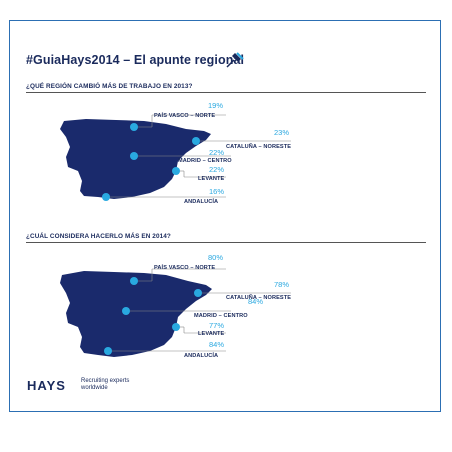 The image size is (452, 452). What do you see at coordinates (201, 356) in the screenshot?
I see `label-andalucia-2014: ANDALUCÍA` at bounding box center [201, 356].